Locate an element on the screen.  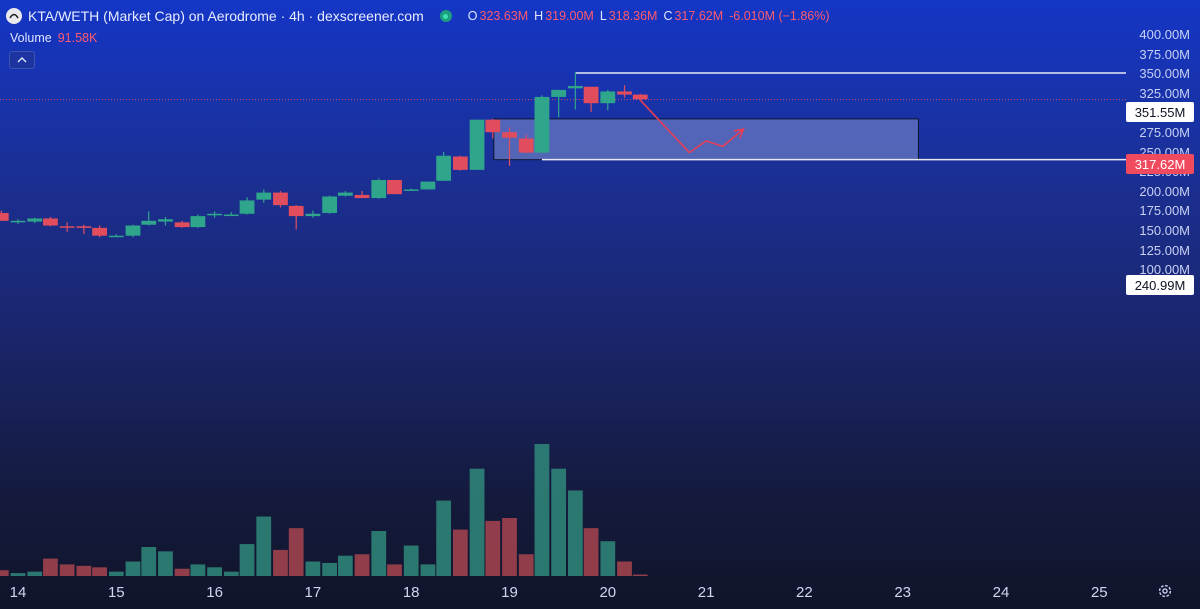
volume-value: 91.58K is located at coordinates (77, 38).